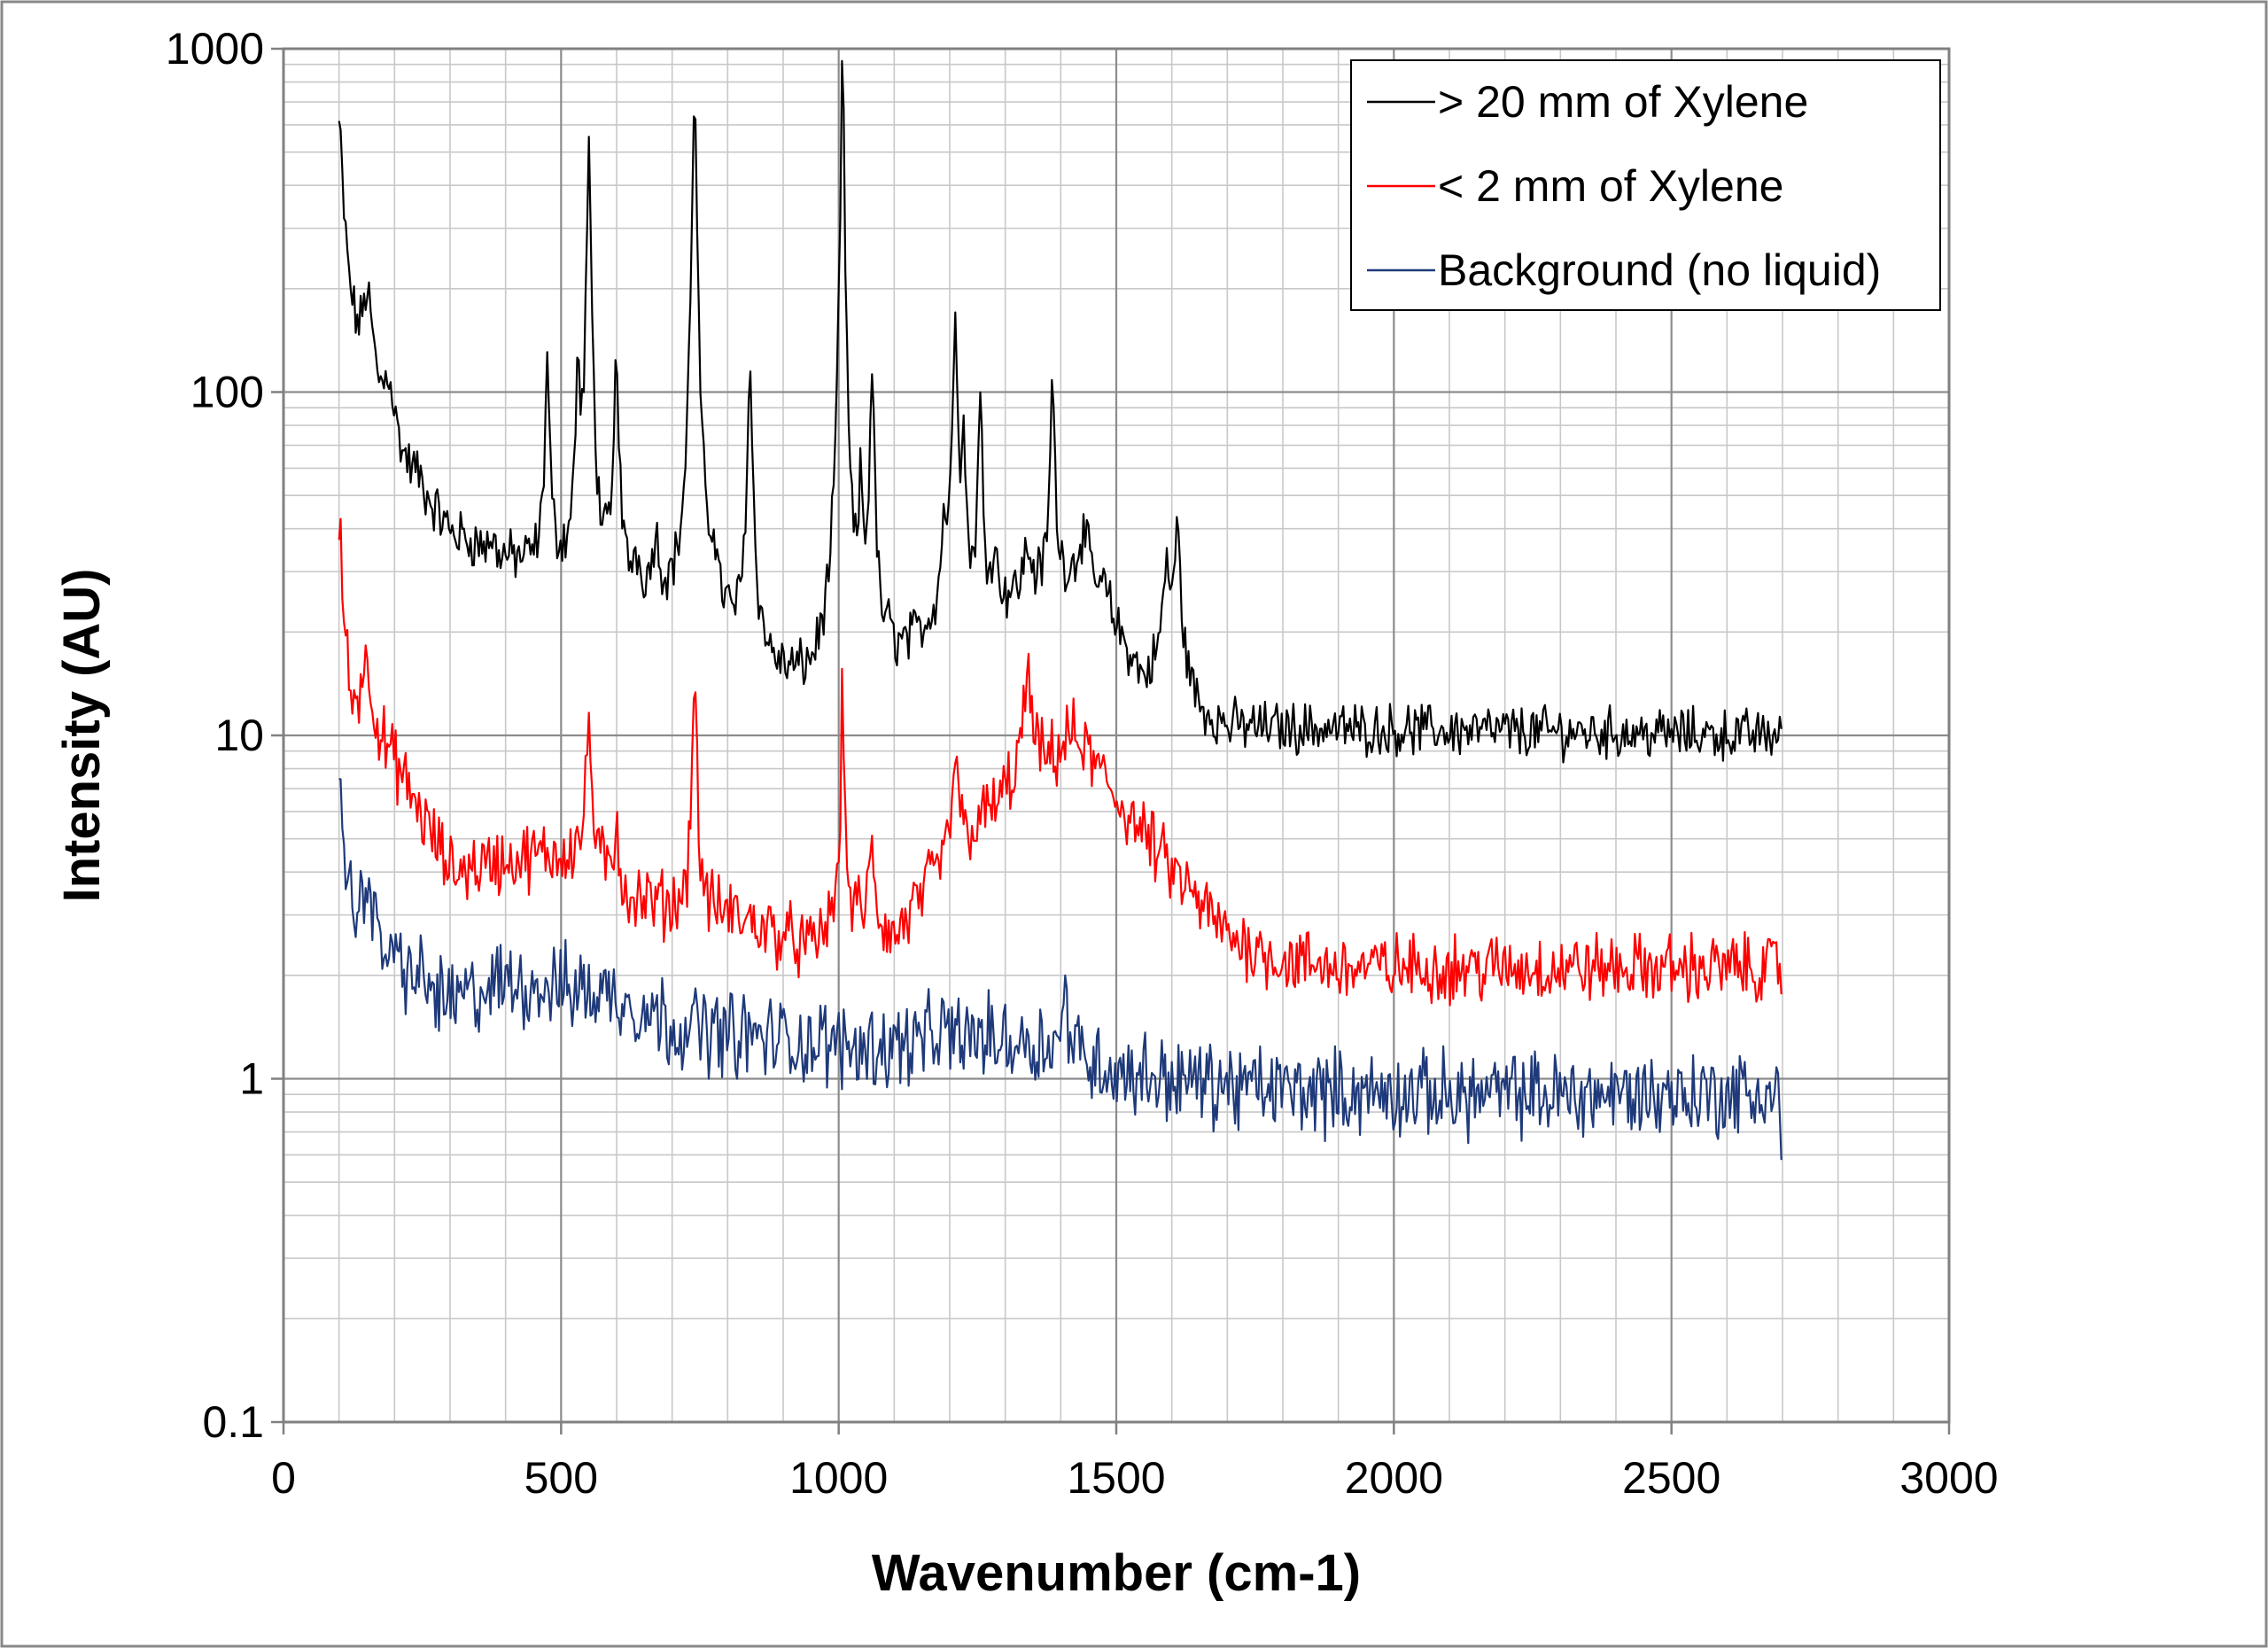  What do you see at coordinates (239, 735) in the screenshot?
I see `y-tick-label: 10` at bounding box center [239, 735].